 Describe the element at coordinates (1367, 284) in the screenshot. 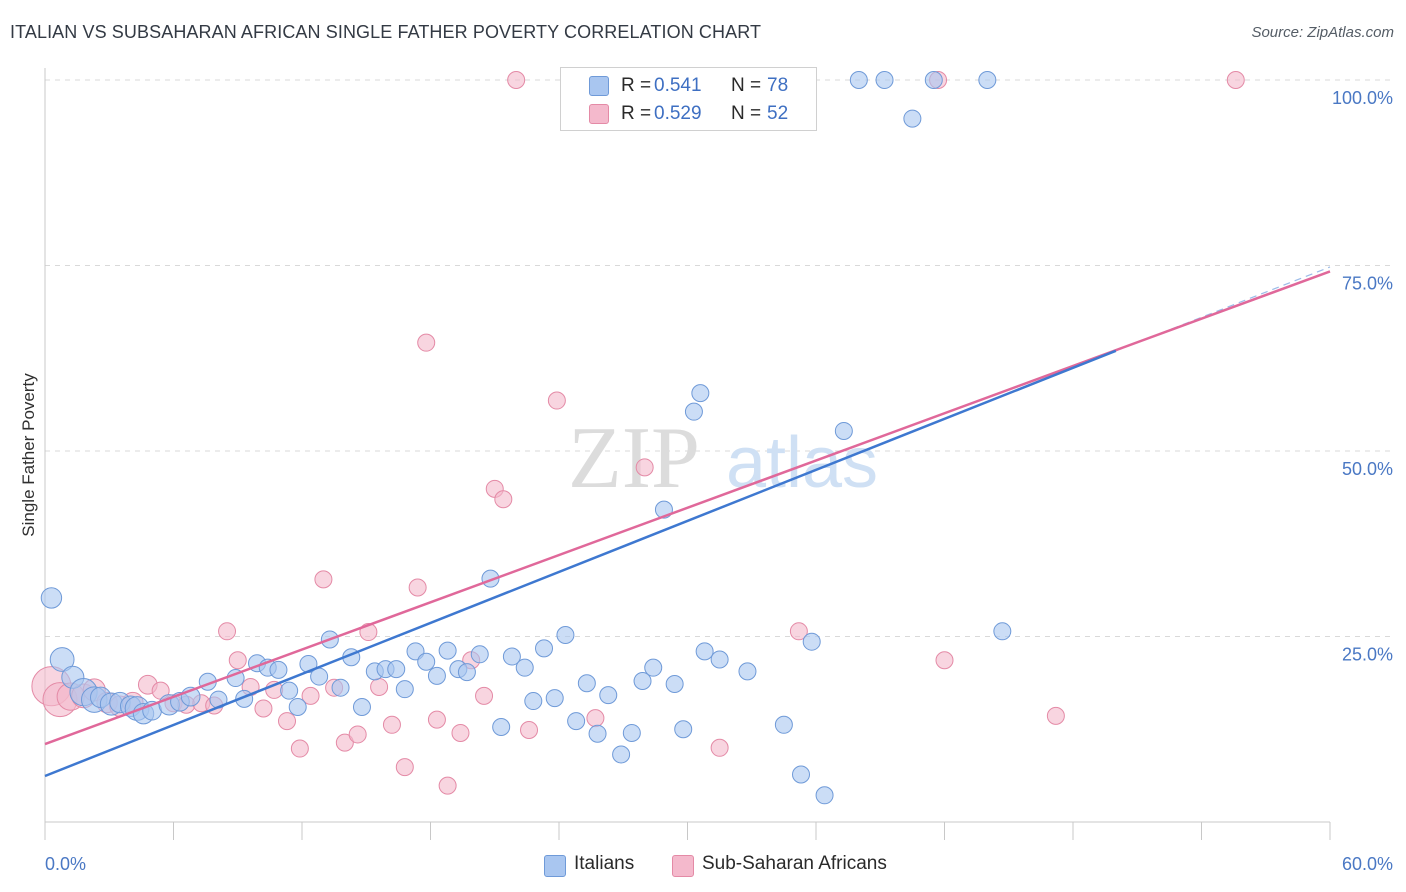

I see `y-tick-label: 75.0%` at that location.